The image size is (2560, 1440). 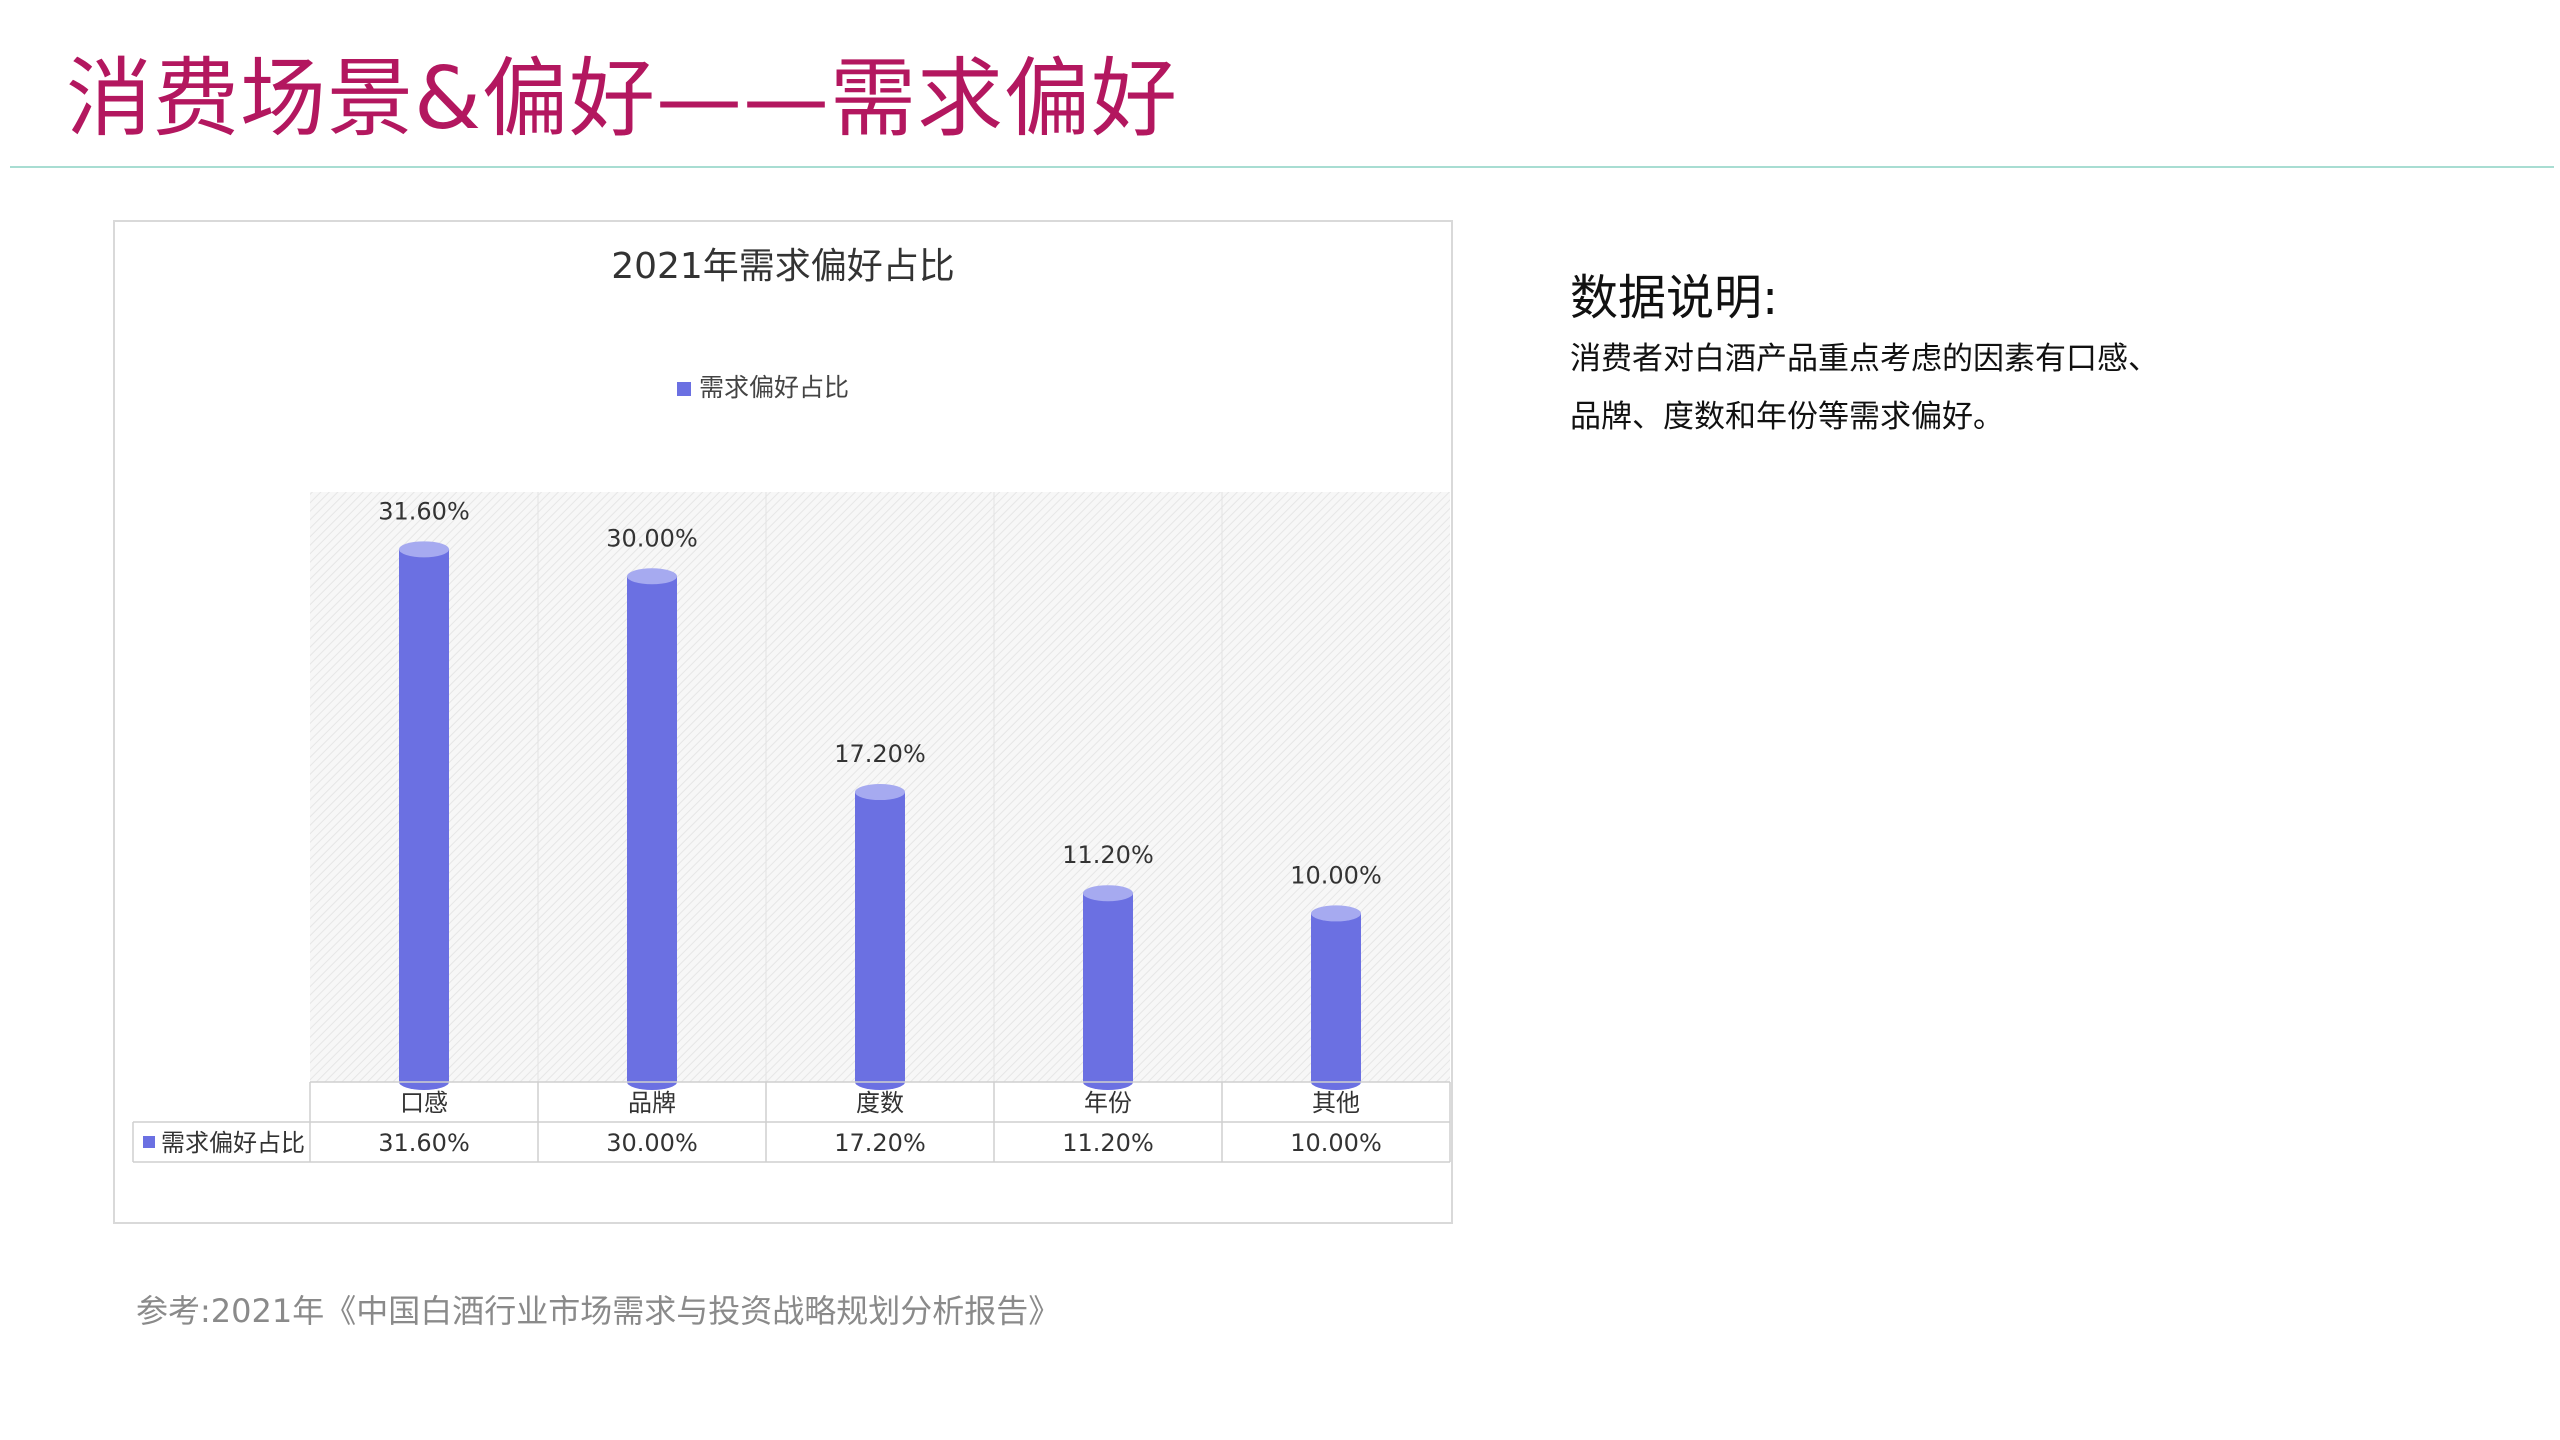 I want to click on table-series-label: 需求偏好占比, so click(x=233, y=1143).